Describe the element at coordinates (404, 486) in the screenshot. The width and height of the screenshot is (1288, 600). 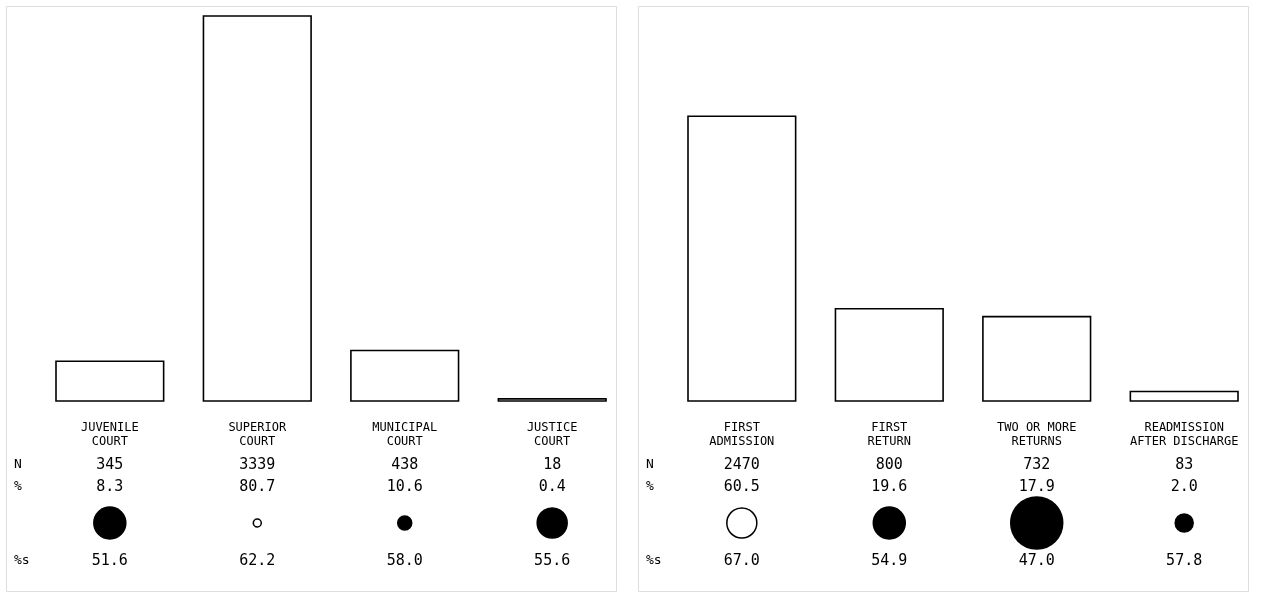
I see `text: 10.6` at that location.